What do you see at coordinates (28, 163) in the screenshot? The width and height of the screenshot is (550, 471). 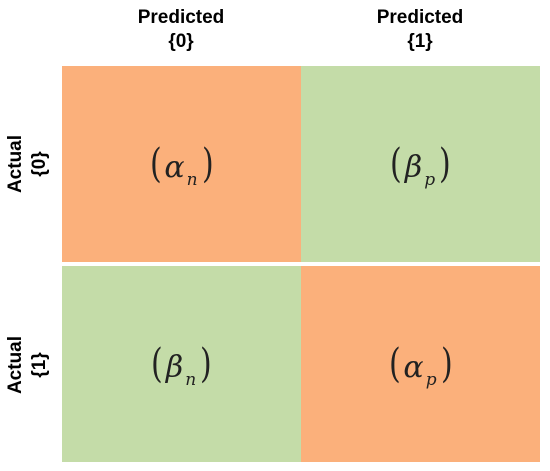 I see `row-header-actual-0: Actual {0}` at bounding box center [28, 163].